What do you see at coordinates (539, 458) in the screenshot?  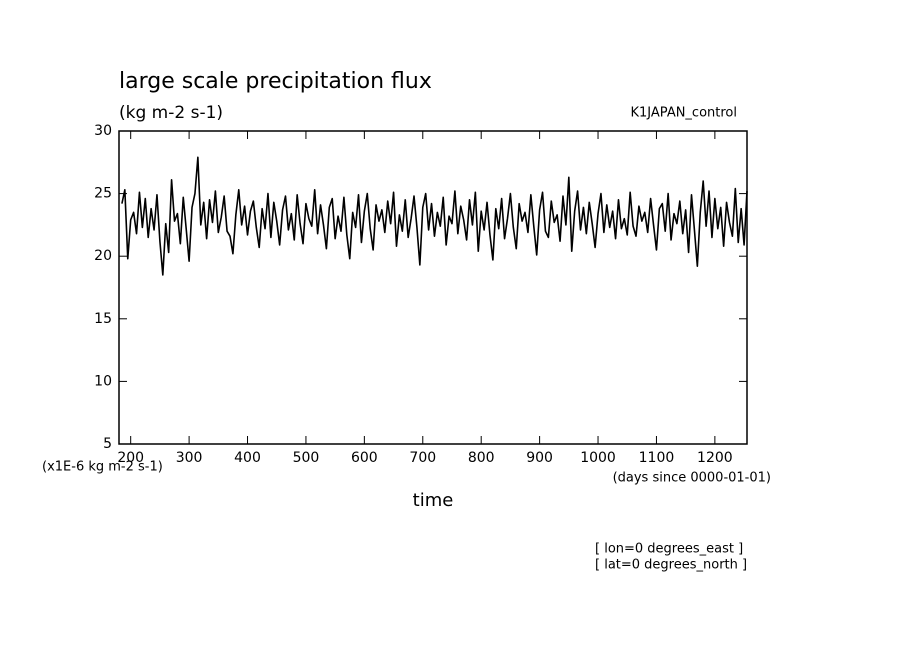 I see `x-tick-label: 900` at bounding box center [539, 458].